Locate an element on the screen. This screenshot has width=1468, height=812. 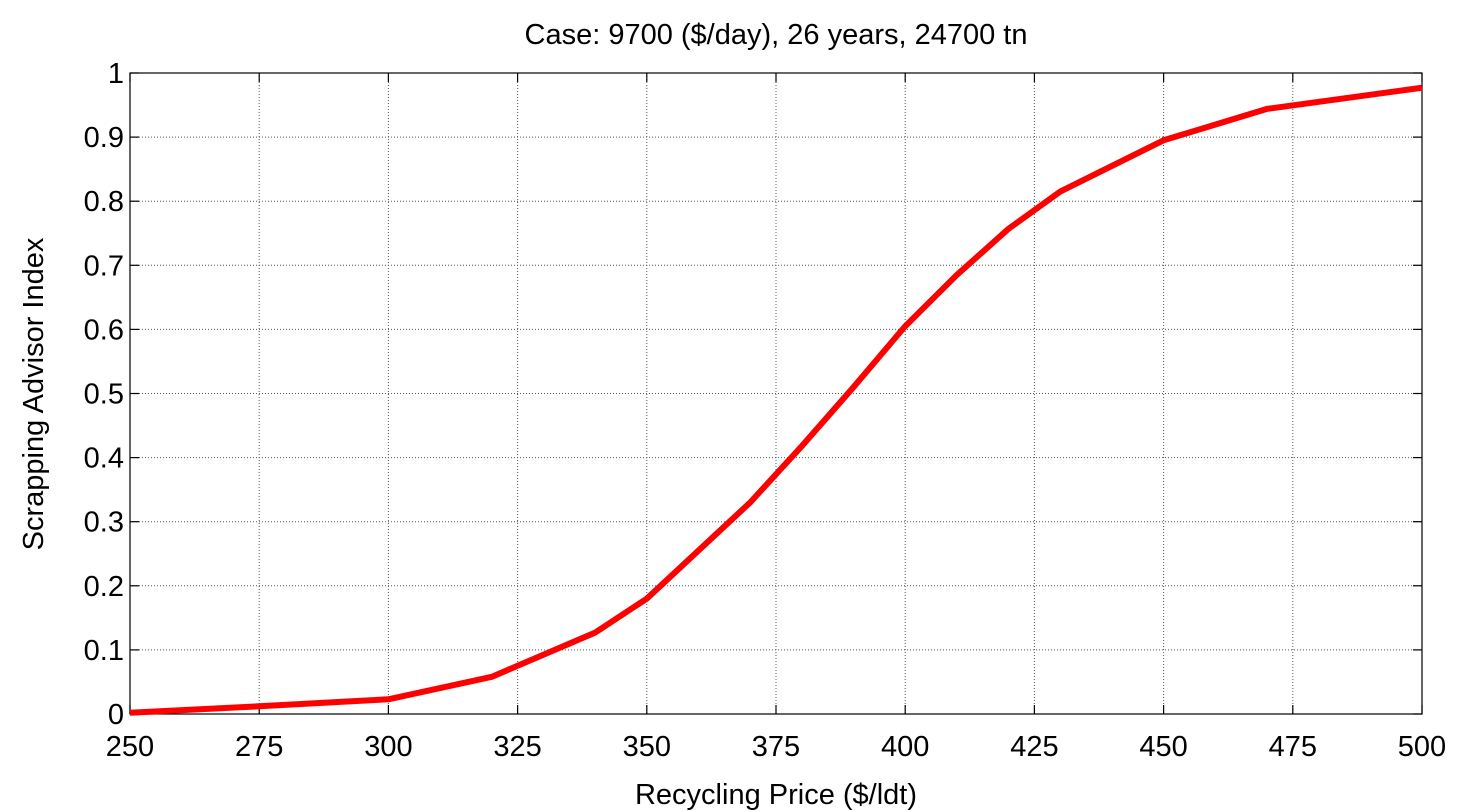
x-tick-label: 250 is located at coordinates (130, 747).